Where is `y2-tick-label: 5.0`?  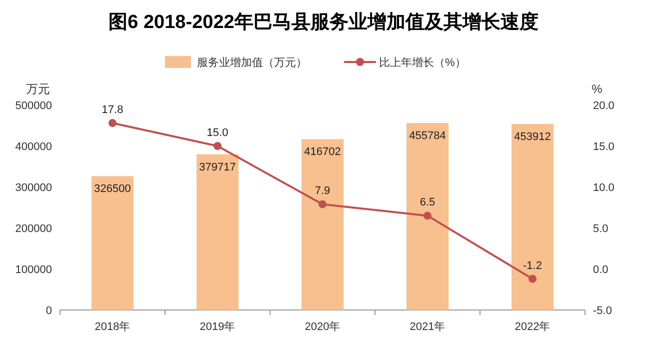
y2-tick-label: 5.0 is located at coordinates (600, 229).